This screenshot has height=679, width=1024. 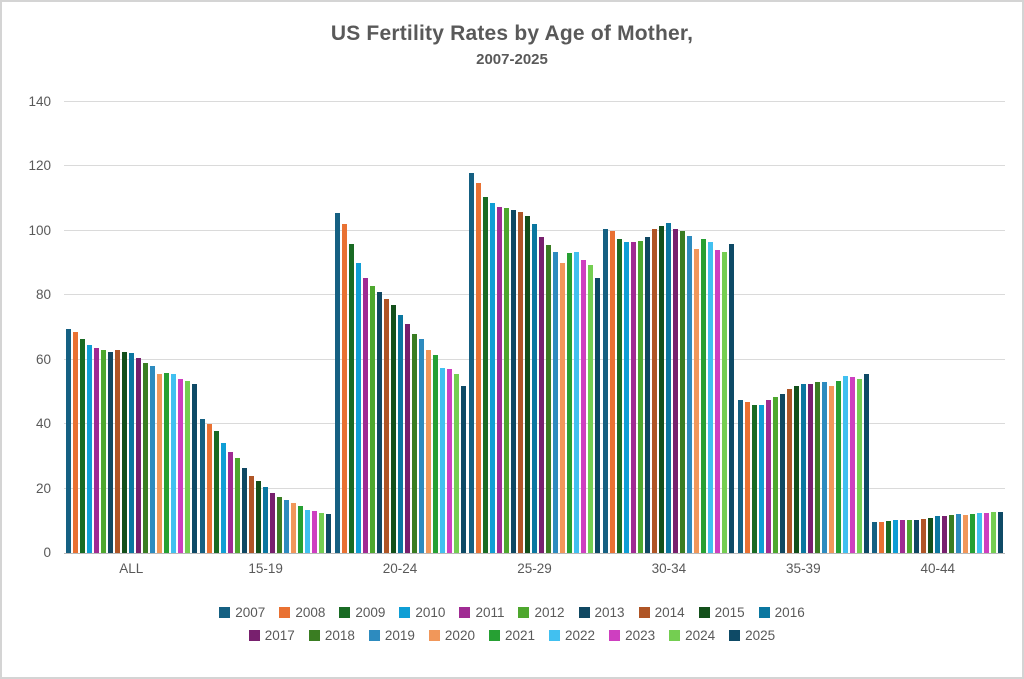 What do you see at coordinates (584, 612) in the screenshot?
I see `legend-swatch-2013` at bounding box center [584, 612].